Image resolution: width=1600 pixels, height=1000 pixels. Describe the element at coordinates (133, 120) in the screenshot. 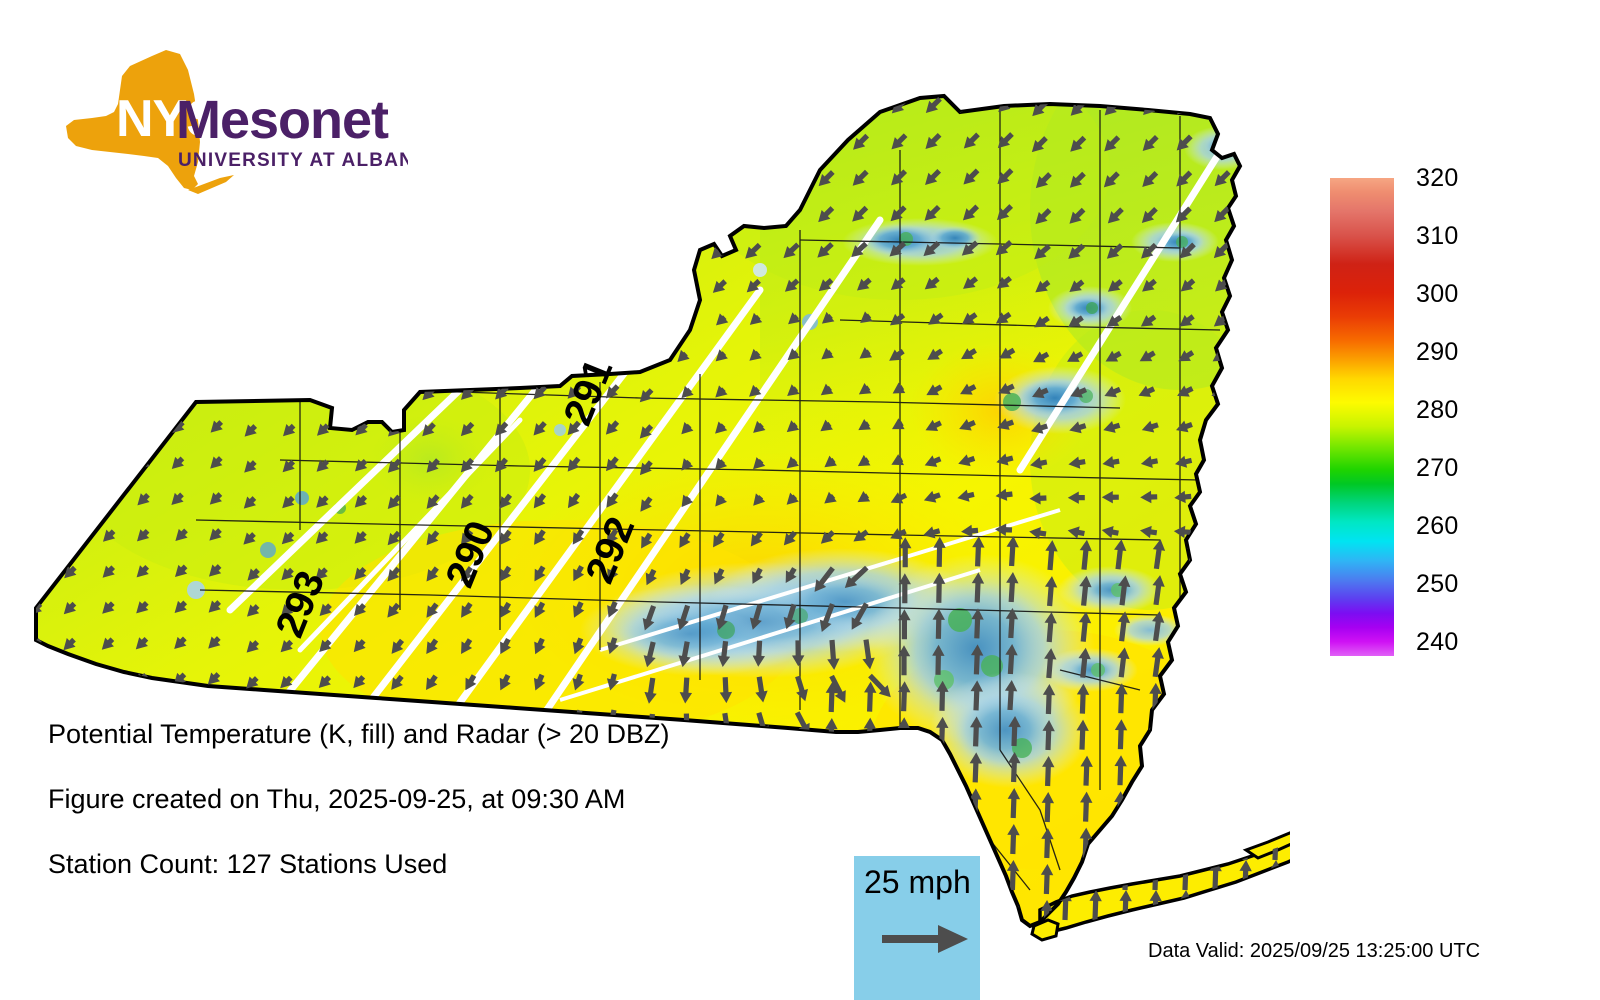

I see `ny-state-silhouette` at that location.